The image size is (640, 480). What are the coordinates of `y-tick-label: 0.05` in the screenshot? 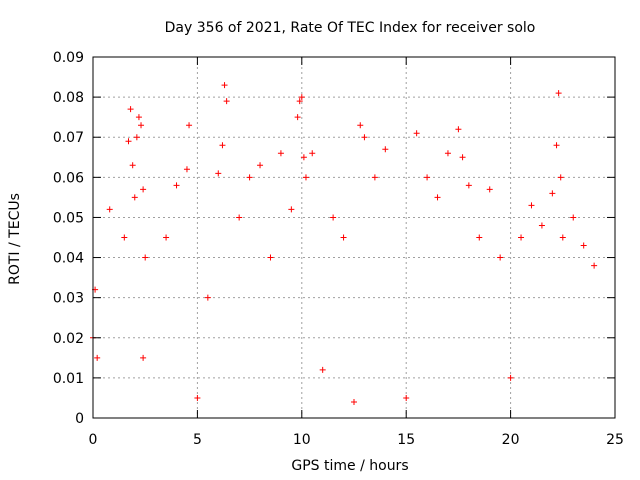 It's located at (68, 218).